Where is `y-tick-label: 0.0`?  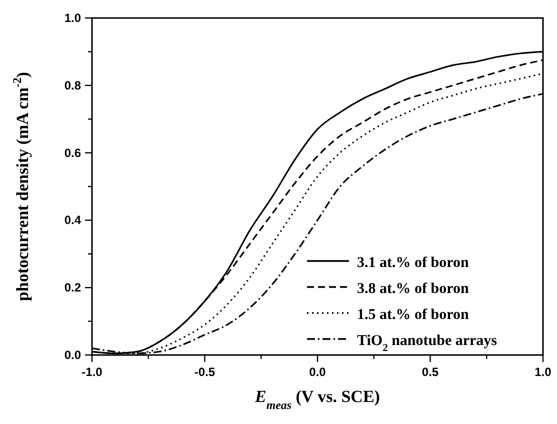
y-tick-label: 0.0 is located at coordinates (73, 355).